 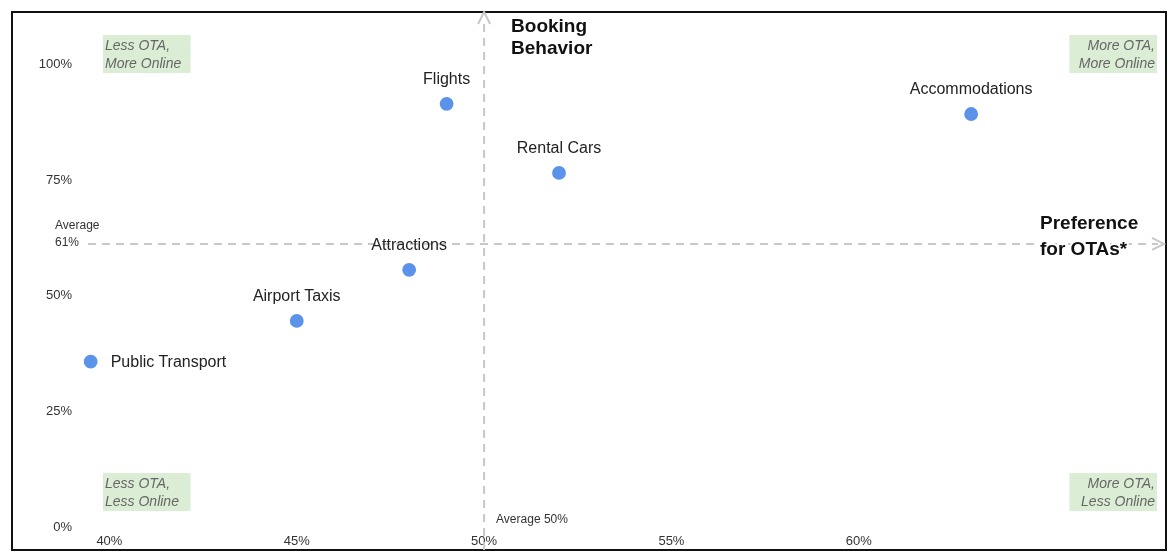 What do you see at coordinates (484, 540) in the screenshot?
I see `x-tick-label: 50%` at bounding box center [484, 540].